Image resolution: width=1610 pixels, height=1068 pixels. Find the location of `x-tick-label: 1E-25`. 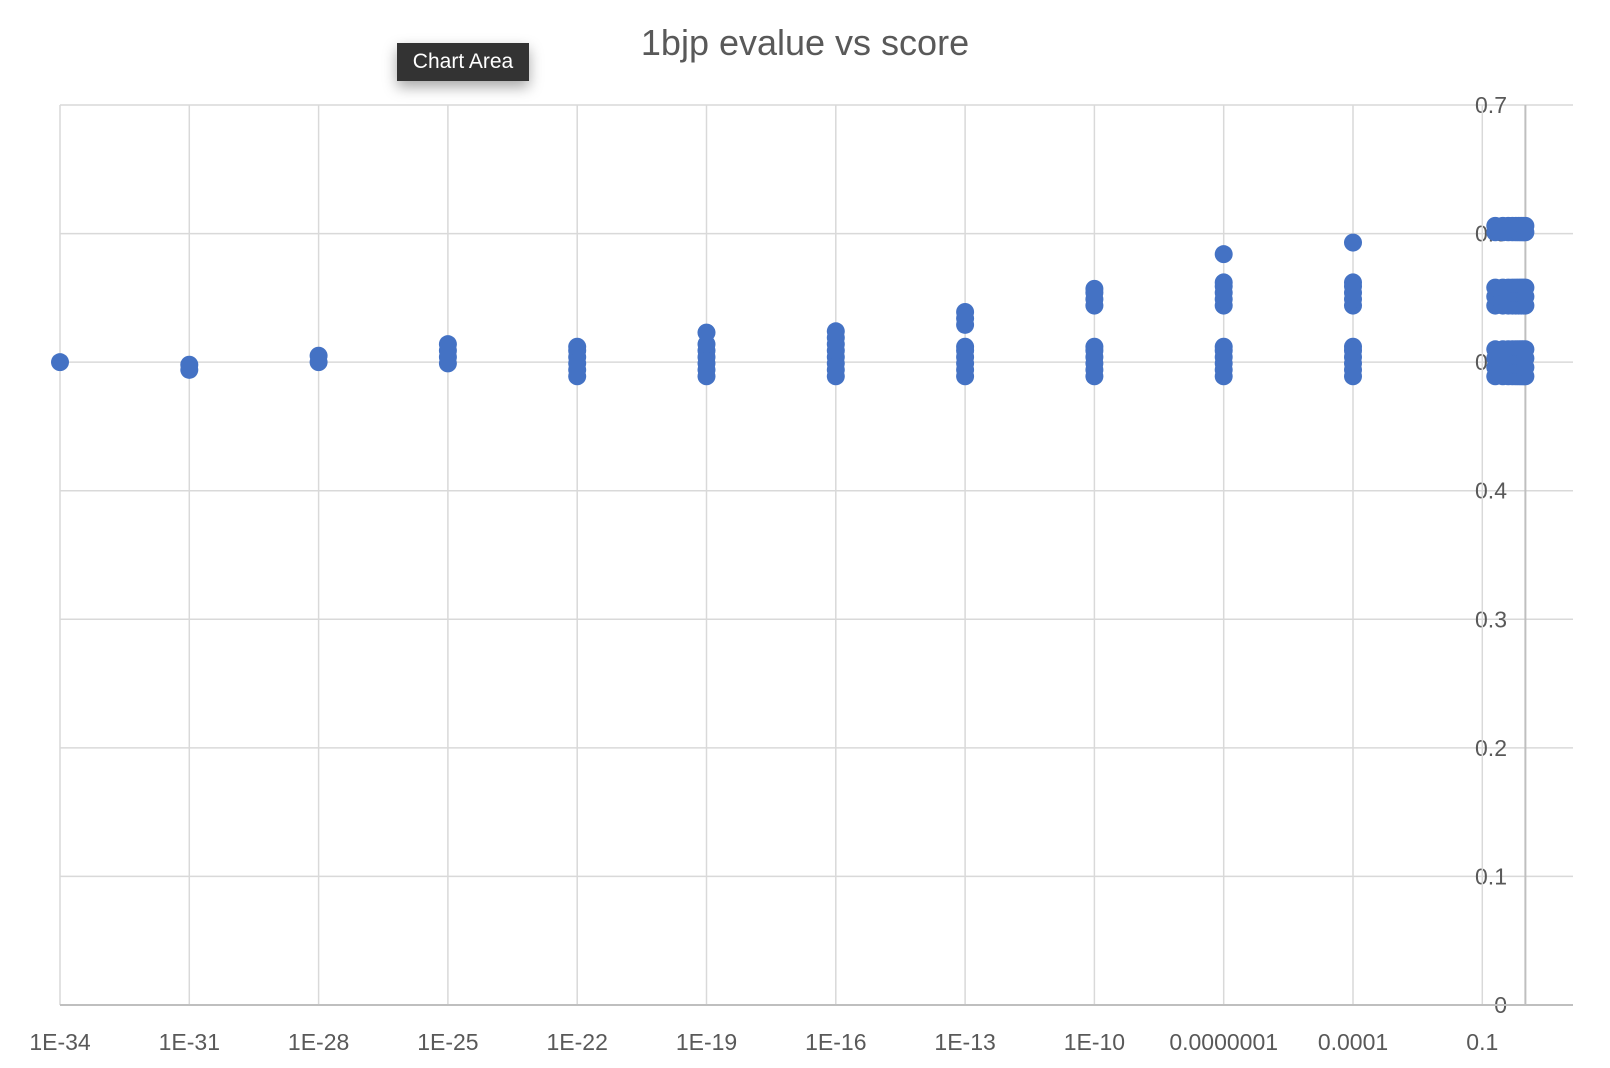

x-tick-label: 1E-25 is located at coordinates (447, 1042).